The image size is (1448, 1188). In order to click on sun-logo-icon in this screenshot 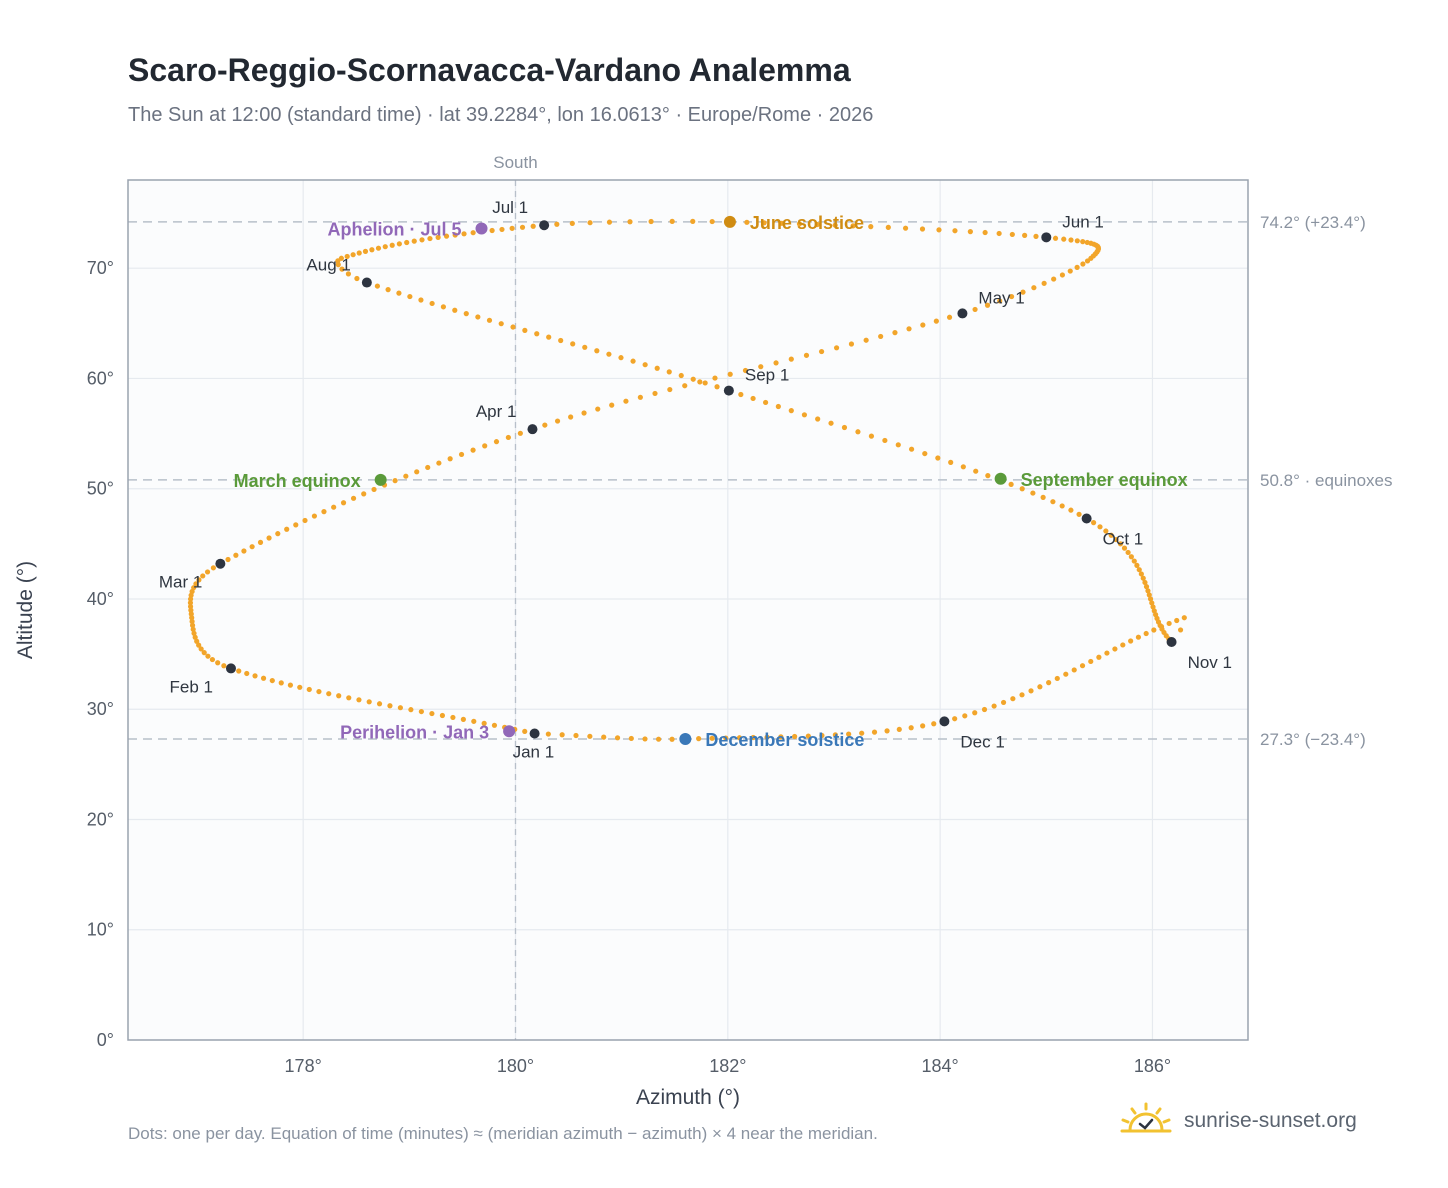, I will do `click(1146, 1120)`.